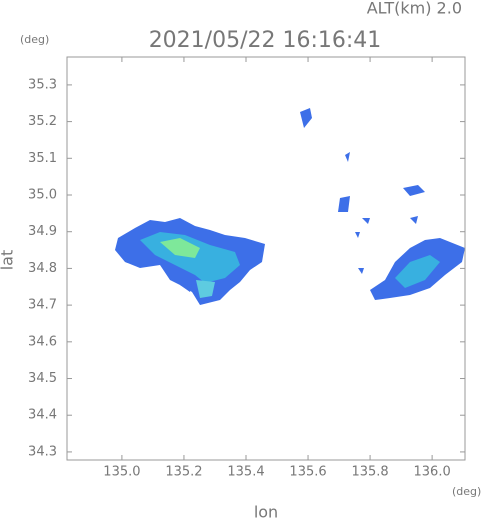 The width and height of the screenshot is (491, 521). I want to click on y-axis-label: lat, so click(8, 260).